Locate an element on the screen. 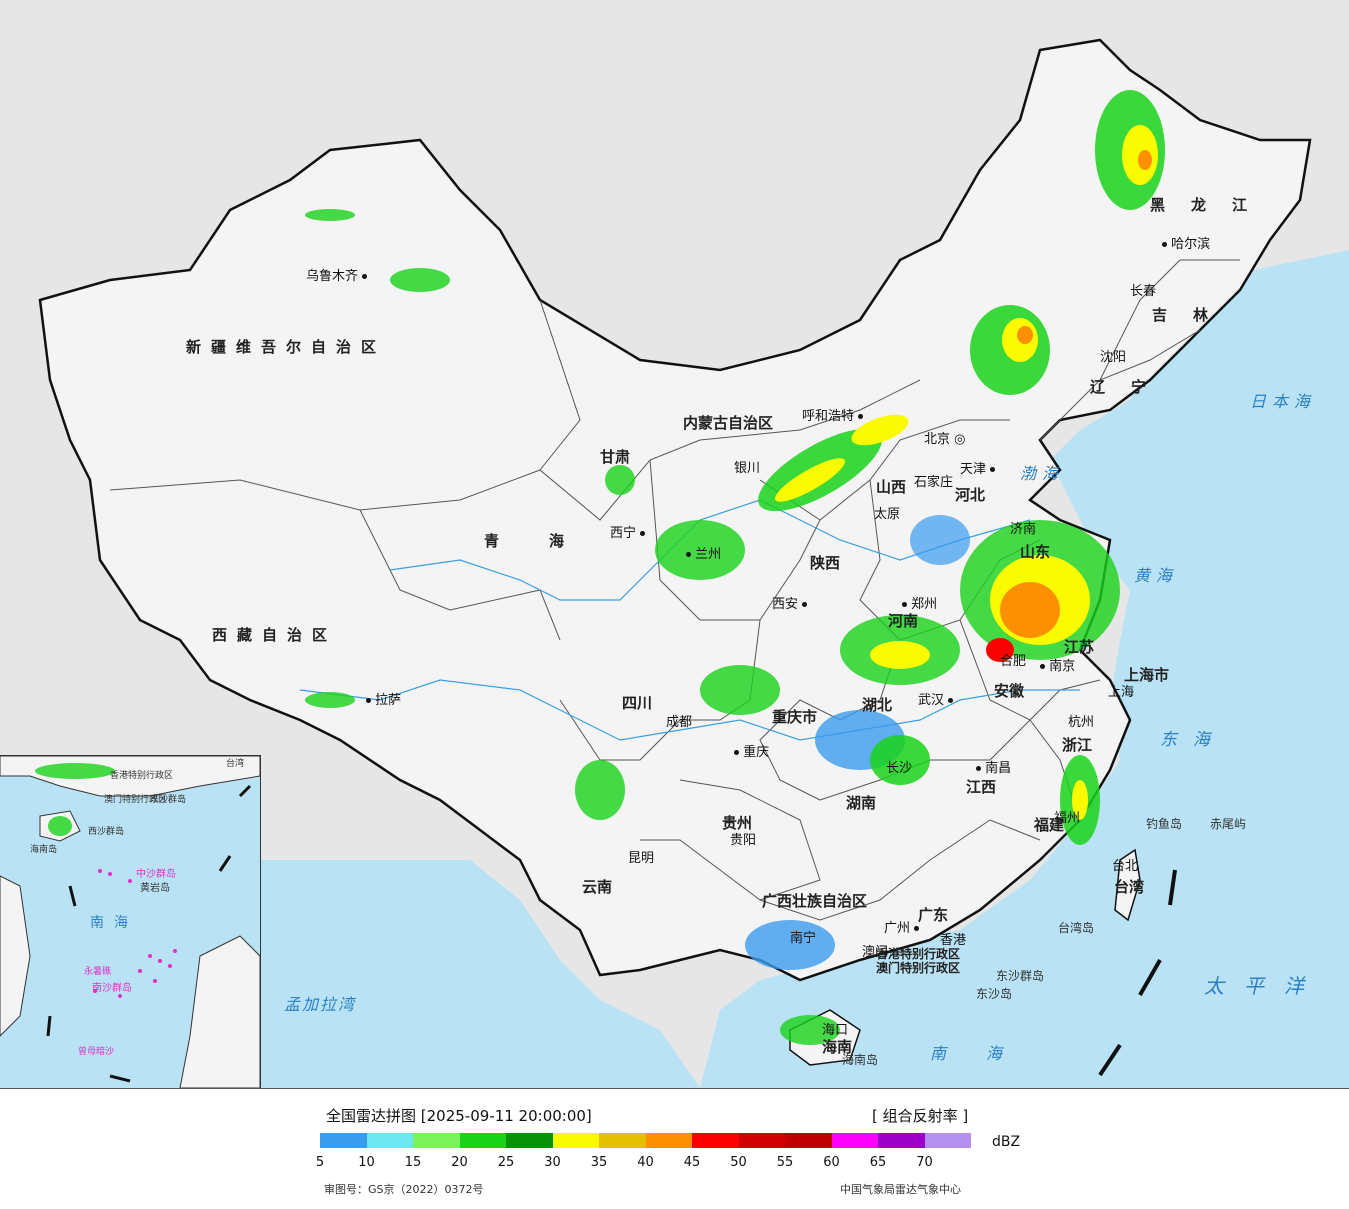 The width and height of the screenshot is (1349, 1209). scale-tick: 65 is located at coordinates (878, 1162).